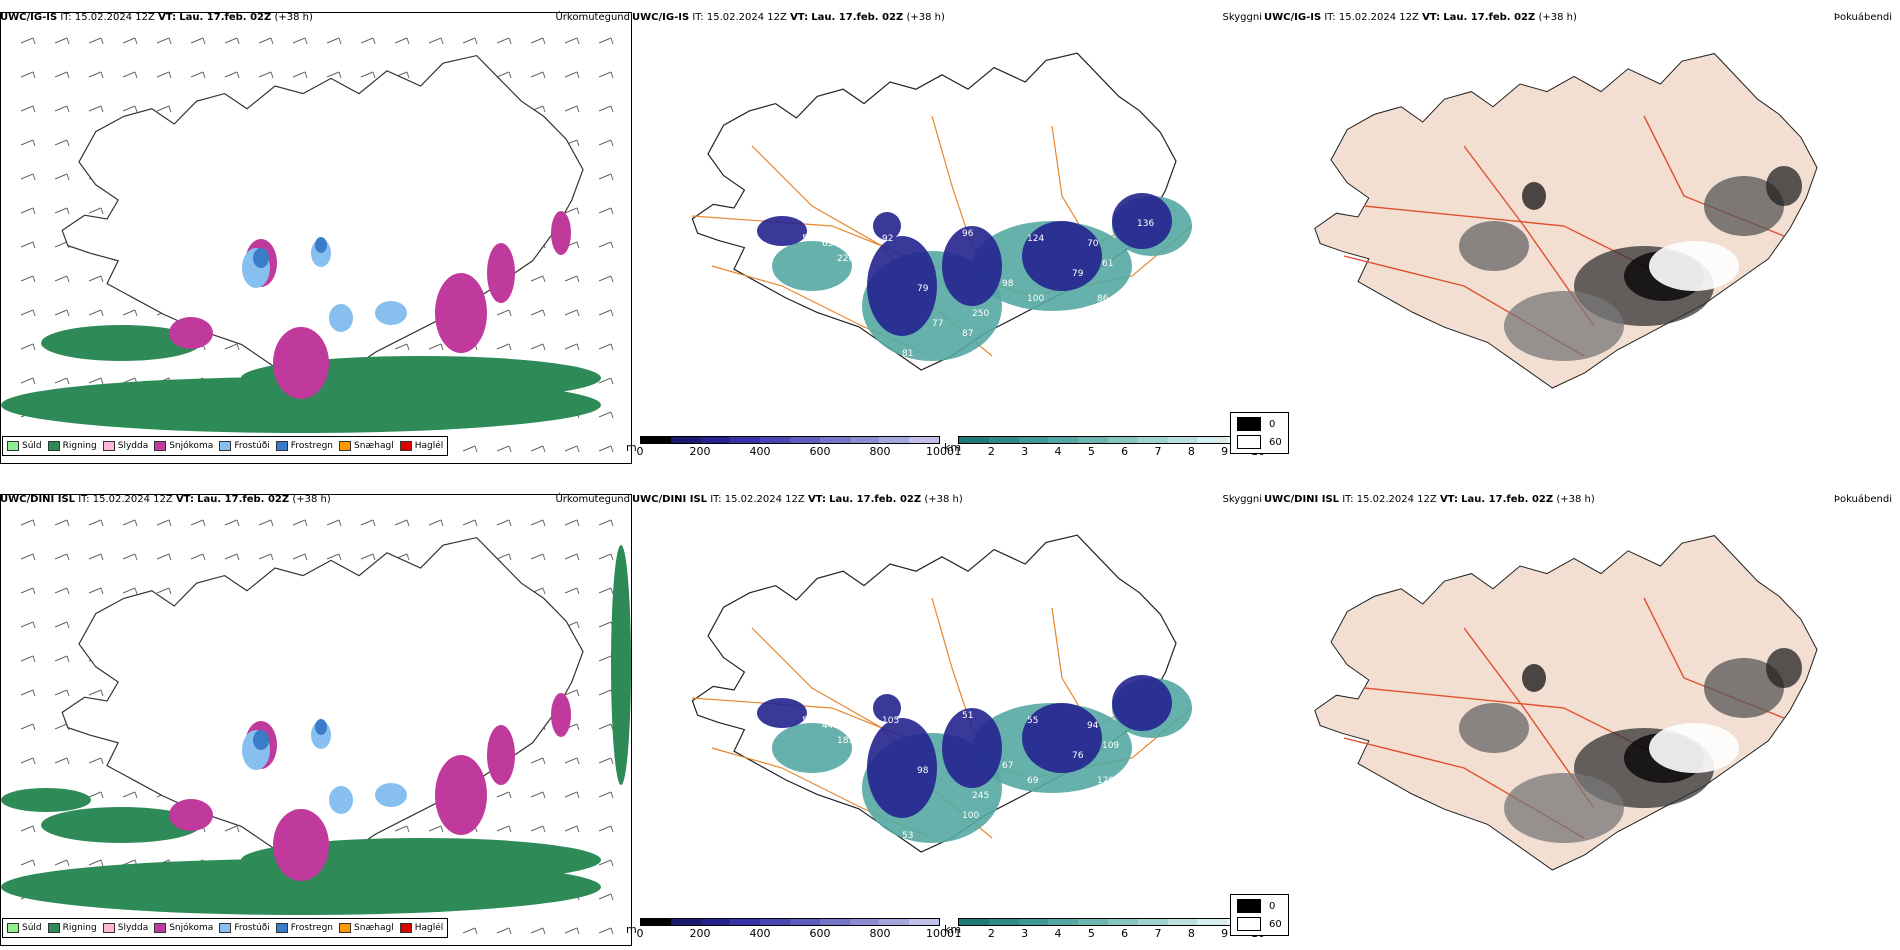 The height and width of the screenshot is (950, 1900). What do you see at coordinates (1242, 499) in the screenshot?
I see `panel-title: Skyggni` at bounding box center [1242, 499].